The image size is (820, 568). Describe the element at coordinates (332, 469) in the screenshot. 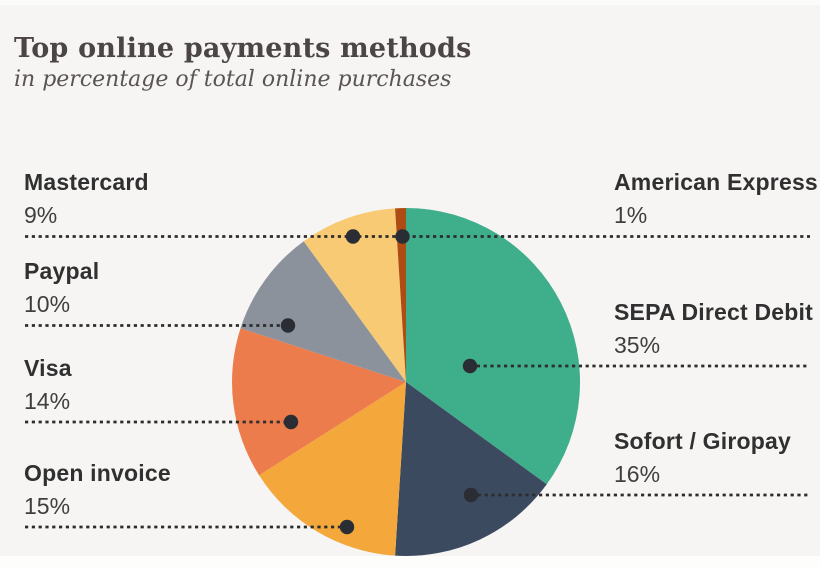

I see `pie-slice-open-invoice` at that location.